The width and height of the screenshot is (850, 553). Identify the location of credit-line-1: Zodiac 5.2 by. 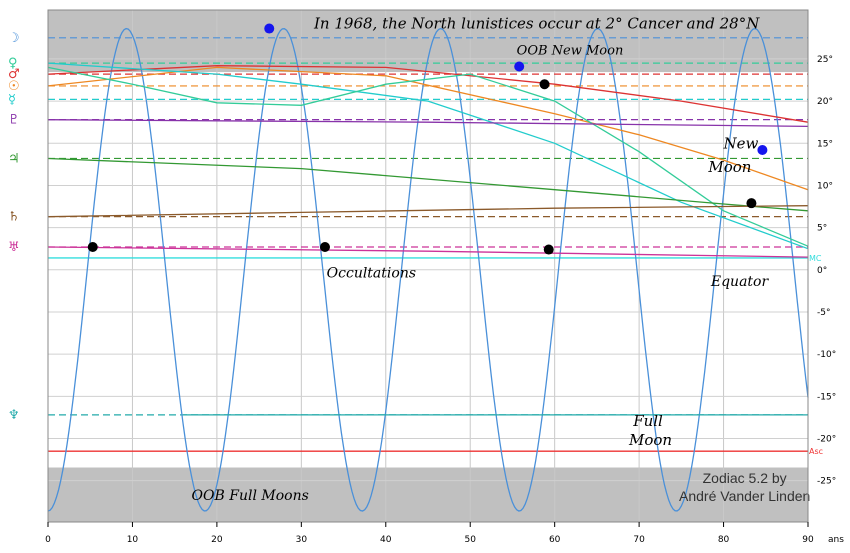
(745, 478).